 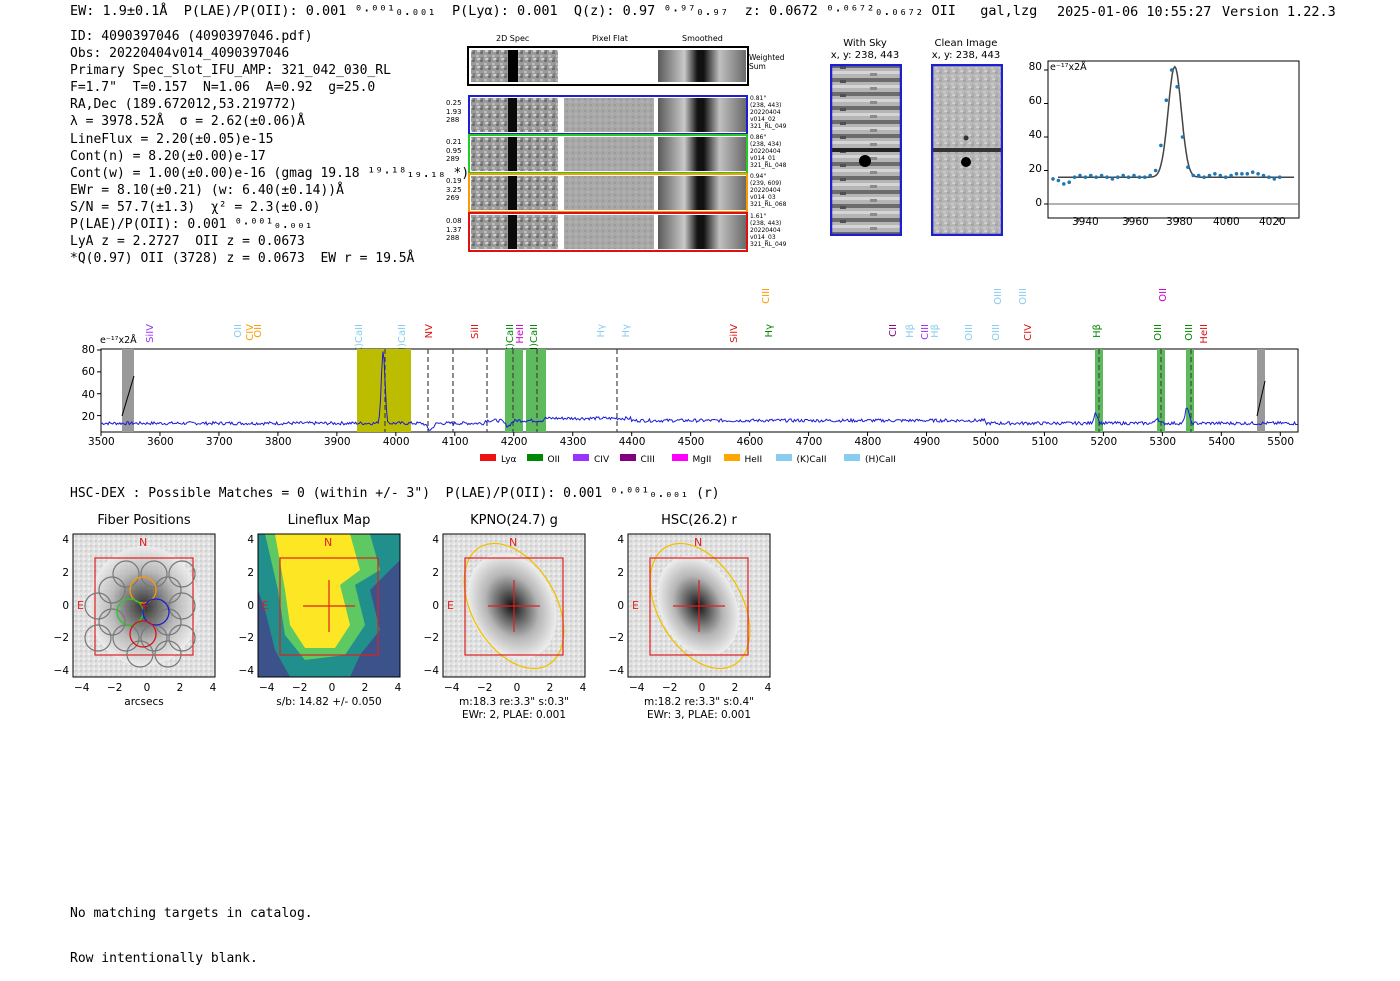 What do you see at coordinates (219, 442) in the screenshot?
I see `spec-xtick: 3700` at bounding box center [219, 442].